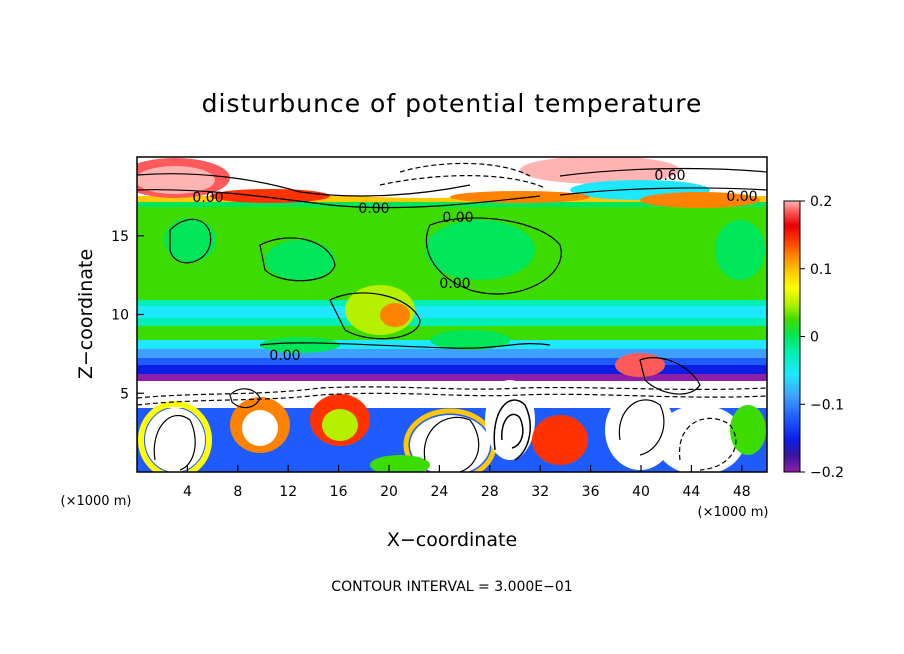  Describe the element at coordinates (467, 482) in the screenshot. I see `x-axis-ticks: 4 8 12 16 20 24 28 32 36 40 44 48` at that location.